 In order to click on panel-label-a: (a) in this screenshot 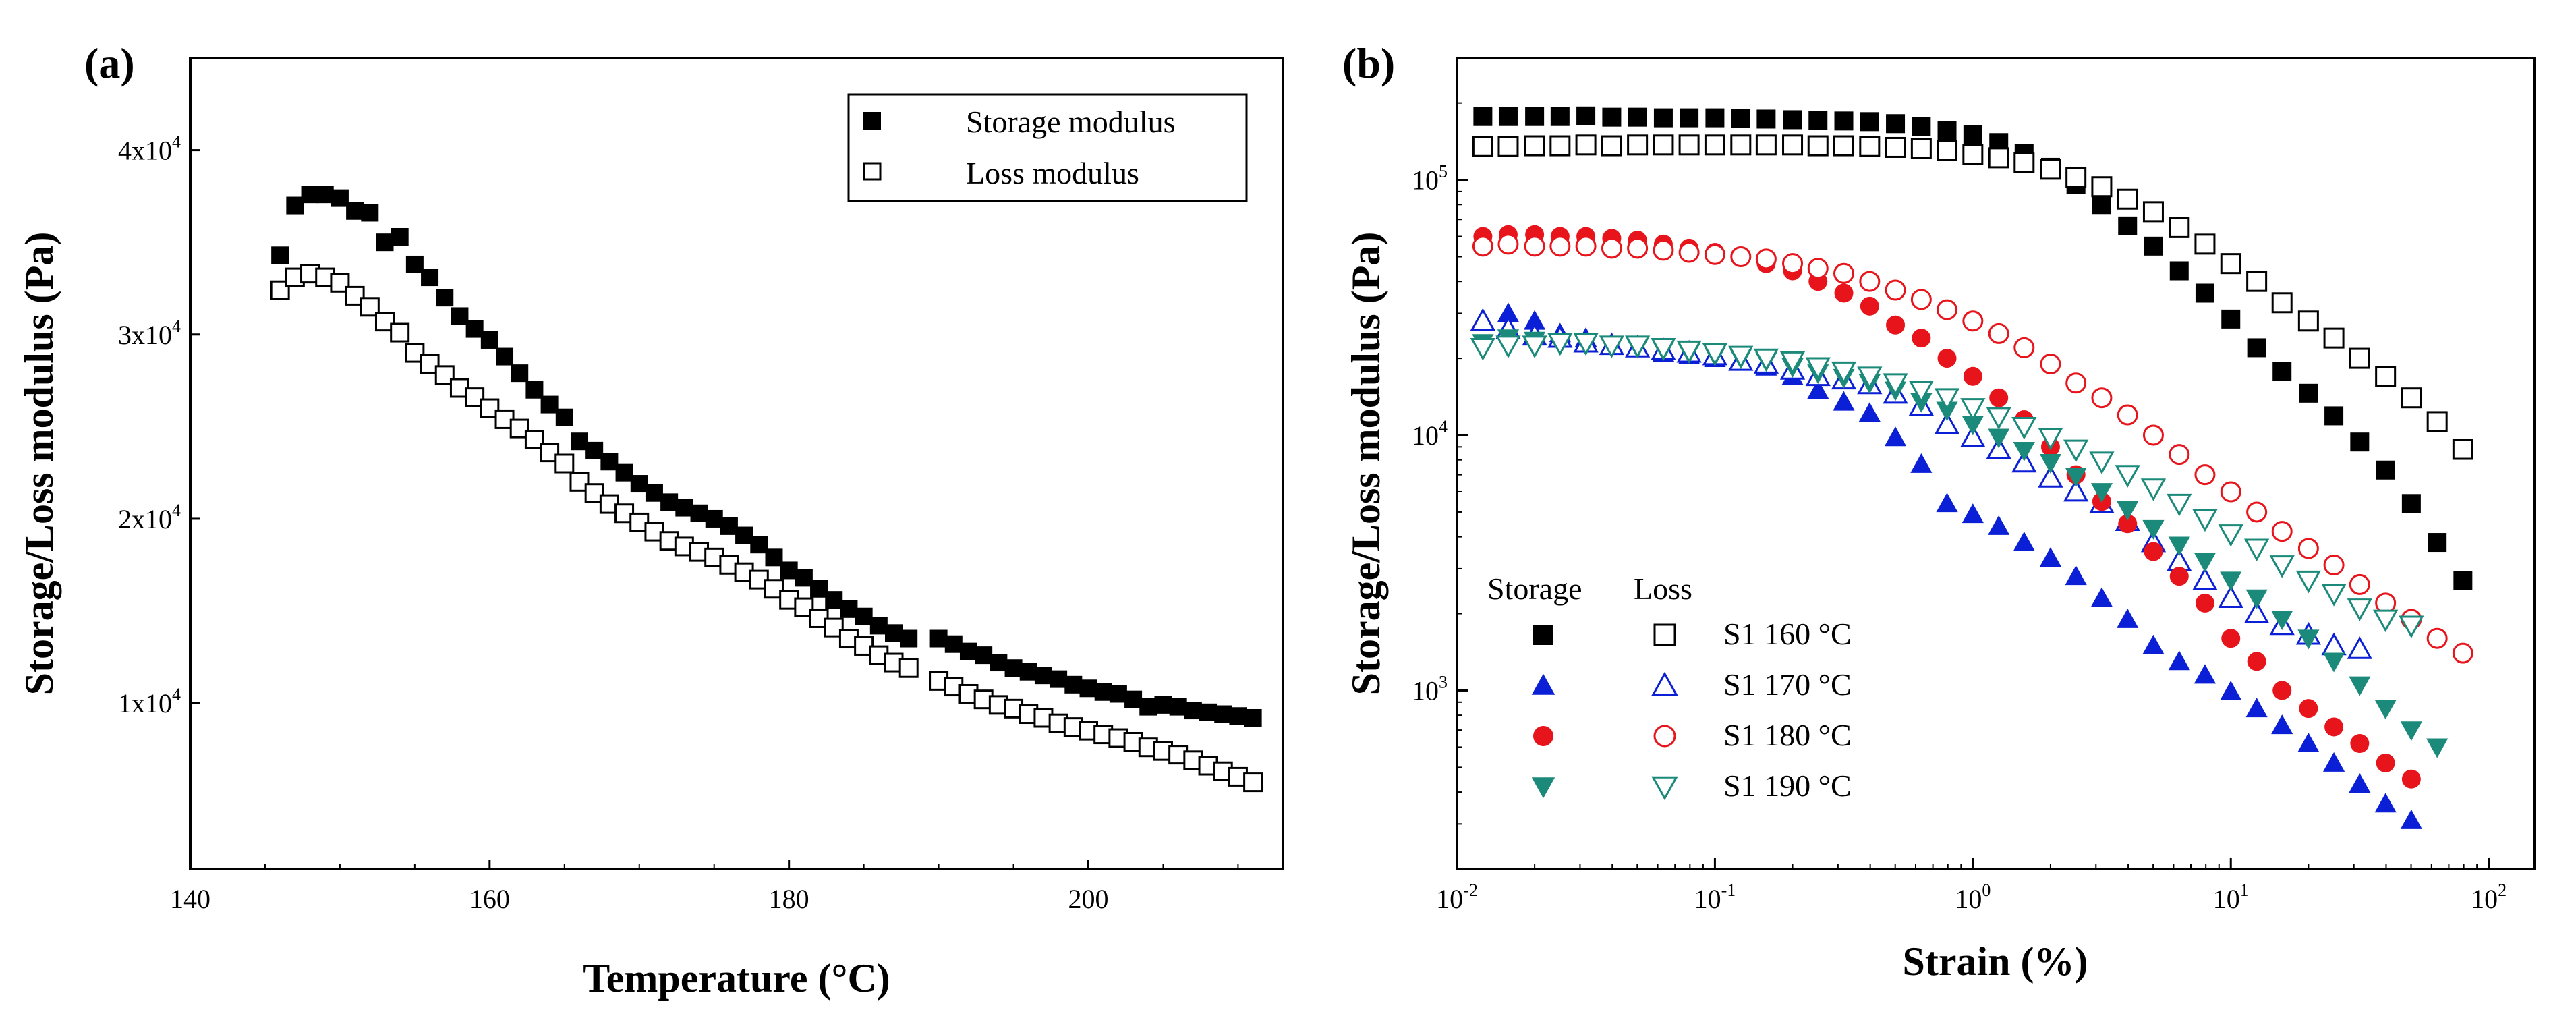, I will do `click(109, 63)`.